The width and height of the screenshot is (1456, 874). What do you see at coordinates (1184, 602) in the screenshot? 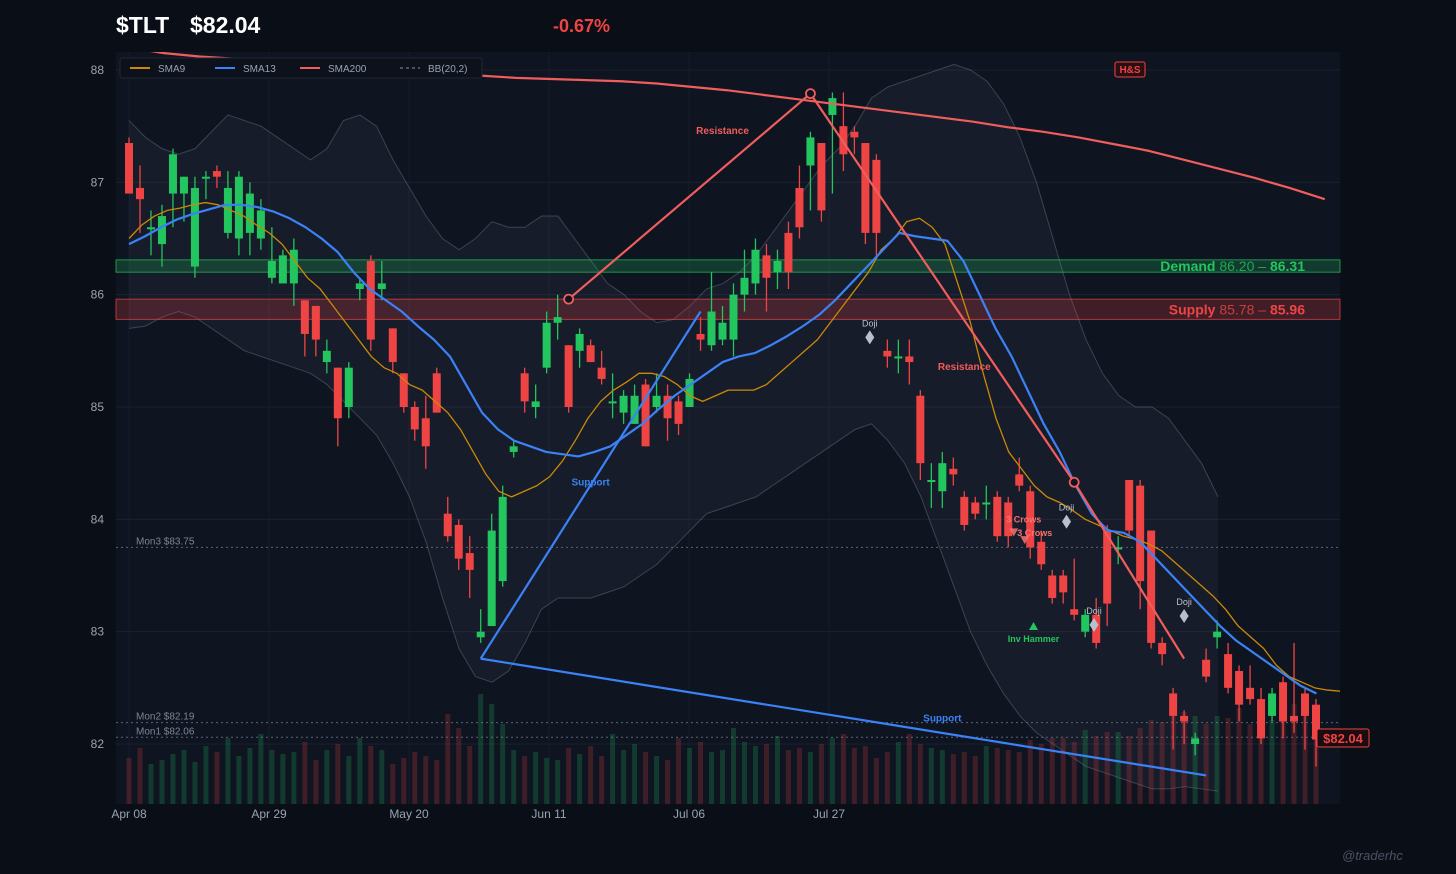
I see `pattern-label: Doji` at bounding box center [1184, 602].